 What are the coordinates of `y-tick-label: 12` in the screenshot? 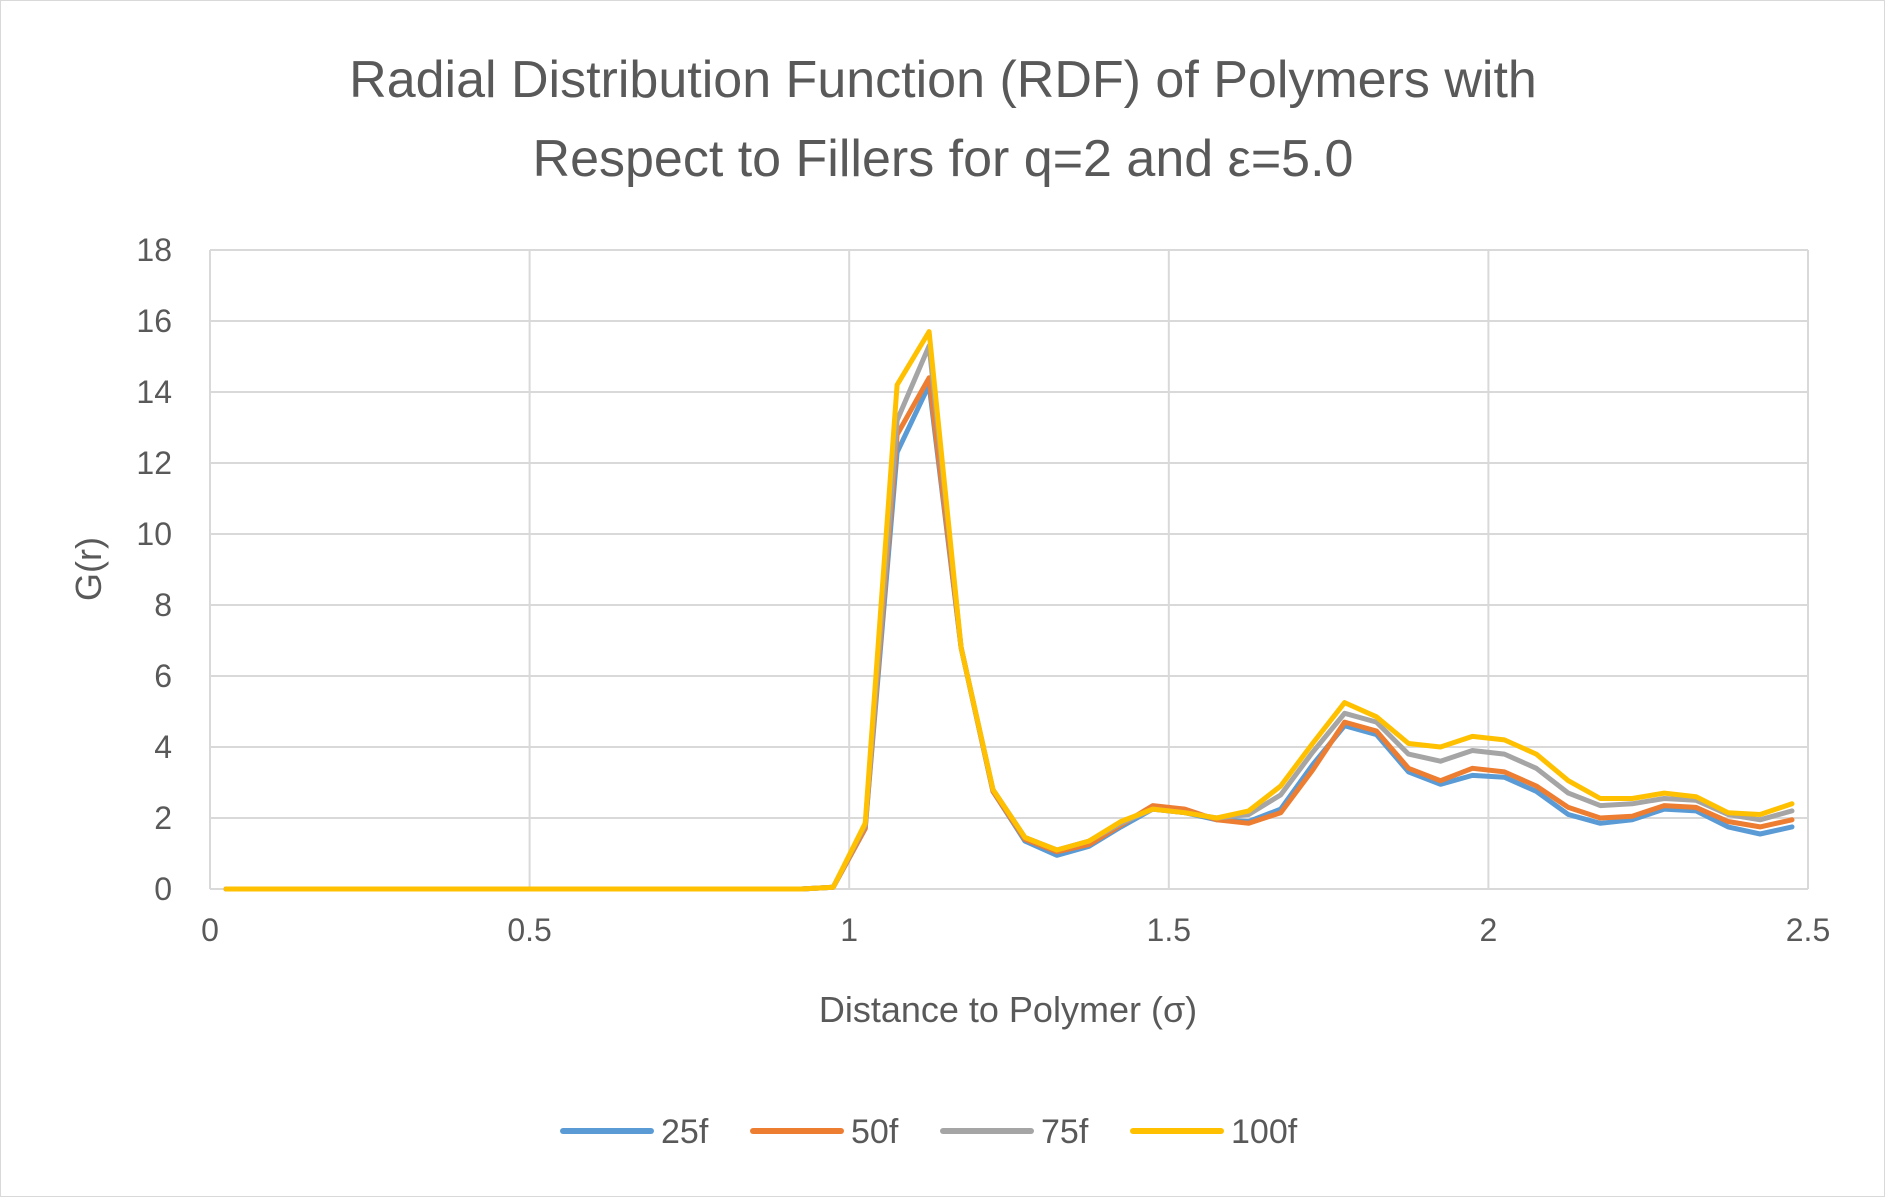 It's located at (154, 463).